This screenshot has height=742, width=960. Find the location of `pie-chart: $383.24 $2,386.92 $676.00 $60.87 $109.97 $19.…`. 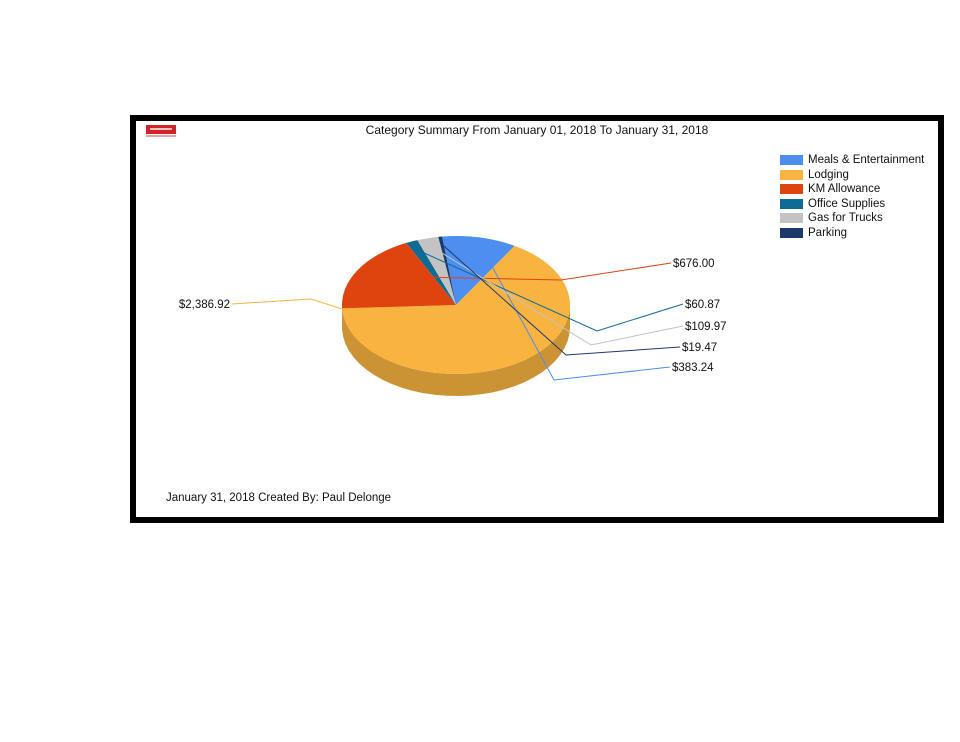

pie-chart: $383.24 $2,386.92 $676.00 $60.87 $109.97 $19.… is located at coordinates (453, 315).